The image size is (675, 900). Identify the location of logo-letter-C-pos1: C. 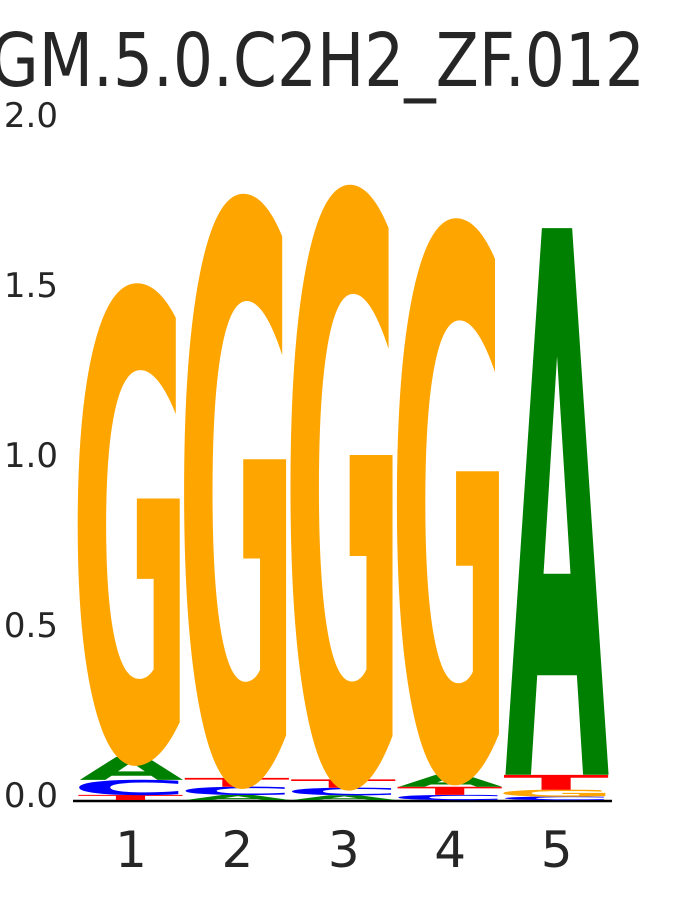
(129, 788).